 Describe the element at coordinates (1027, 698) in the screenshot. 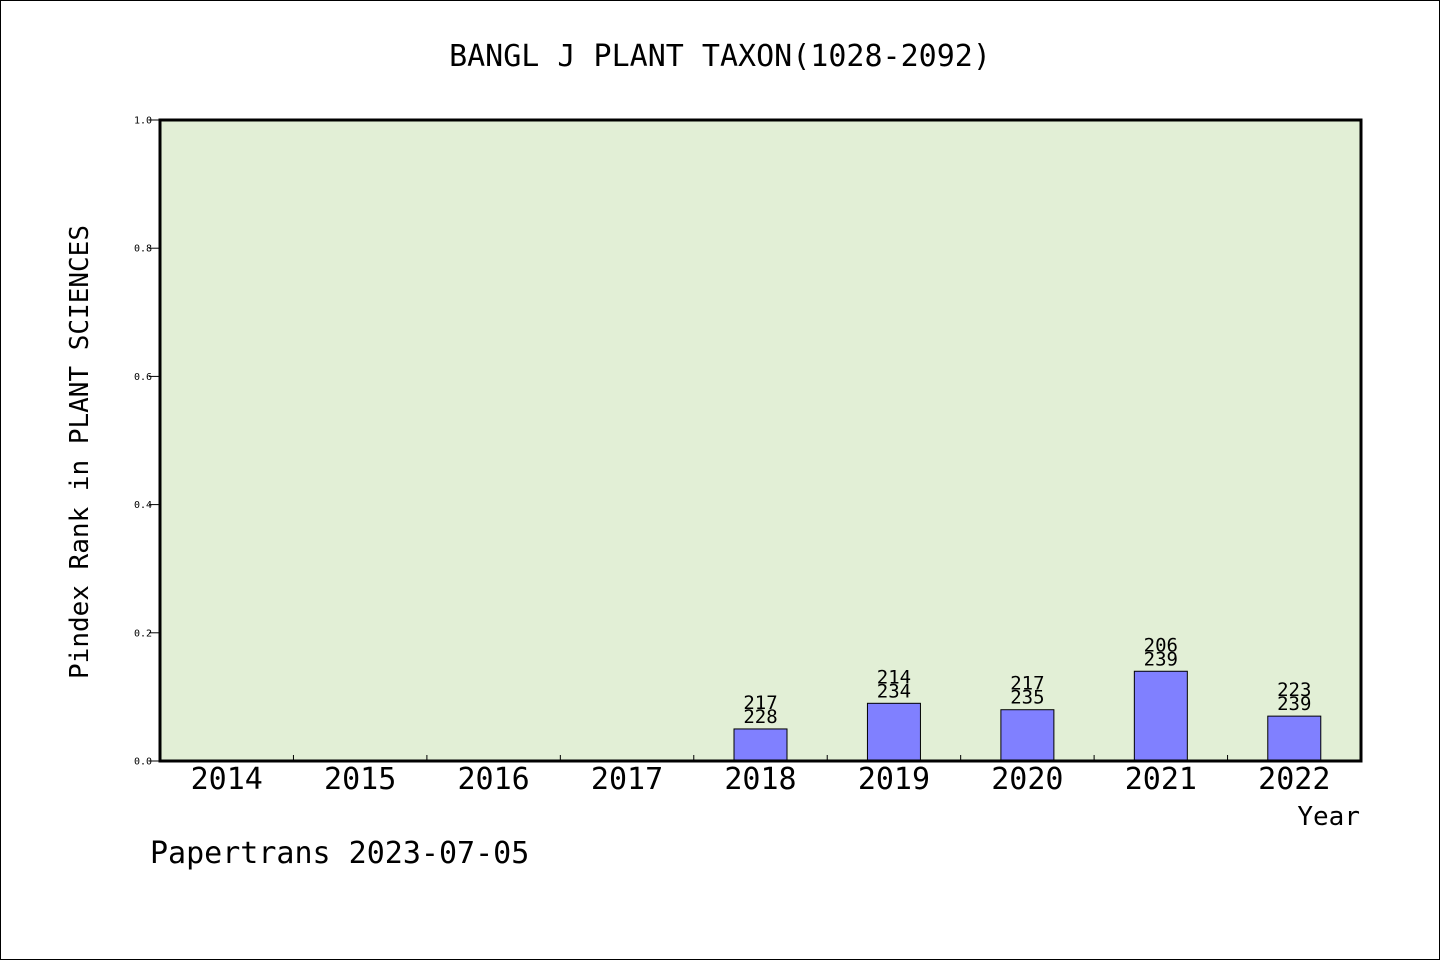

I see `data-label-bottom: 235` at that location.